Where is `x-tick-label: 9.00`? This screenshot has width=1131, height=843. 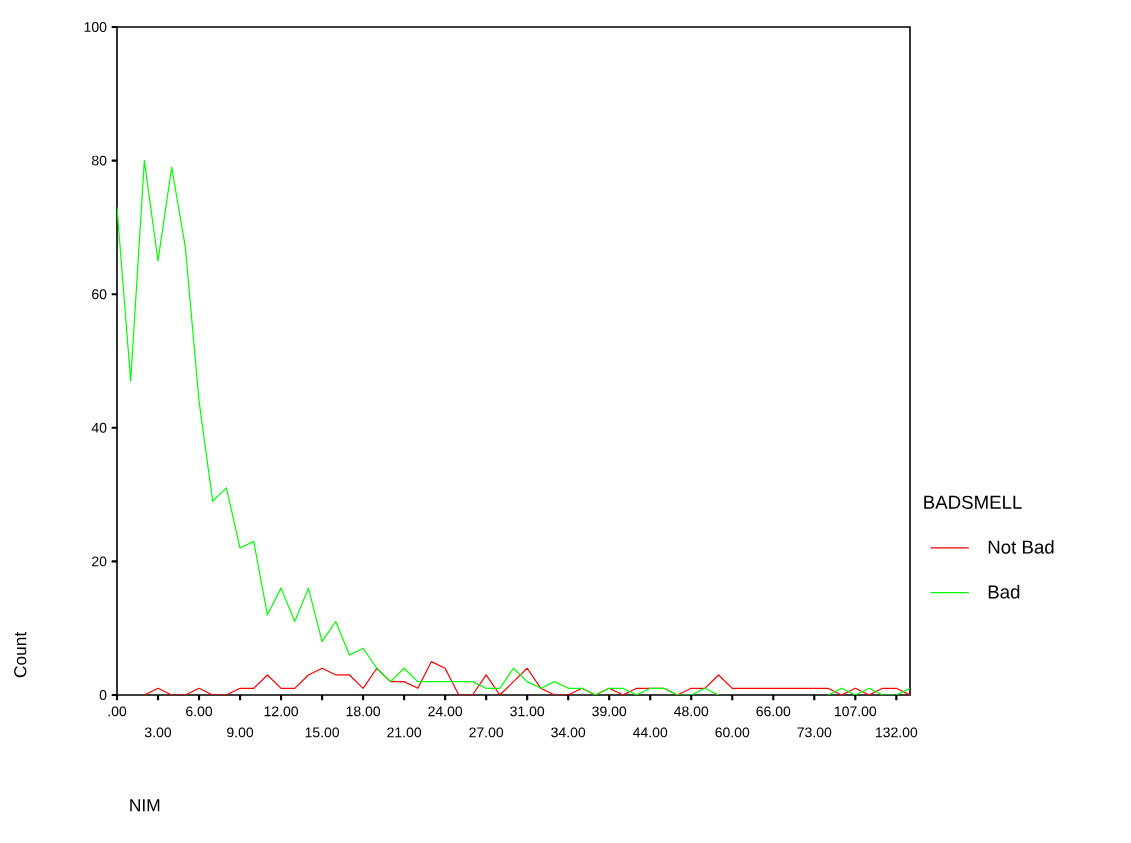
x-tick-label: 9.00 is located at coordinates (240, 732).